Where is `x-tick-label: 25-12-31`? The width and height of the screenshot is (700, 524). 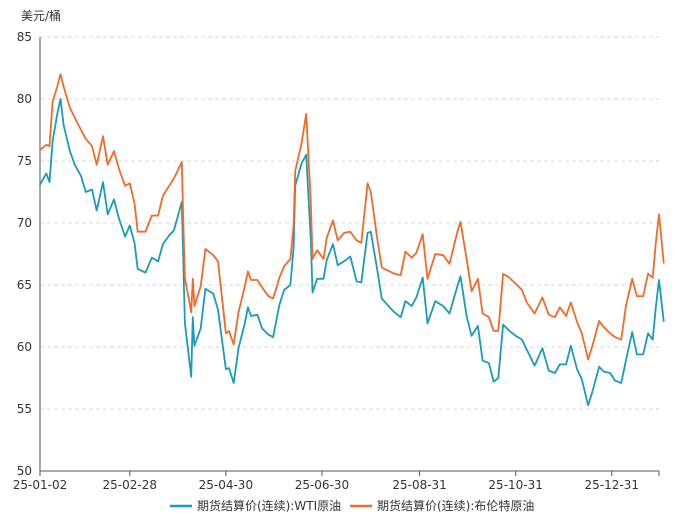 x-tick-label: 25-12-31 is located at coordinates (612, 485).